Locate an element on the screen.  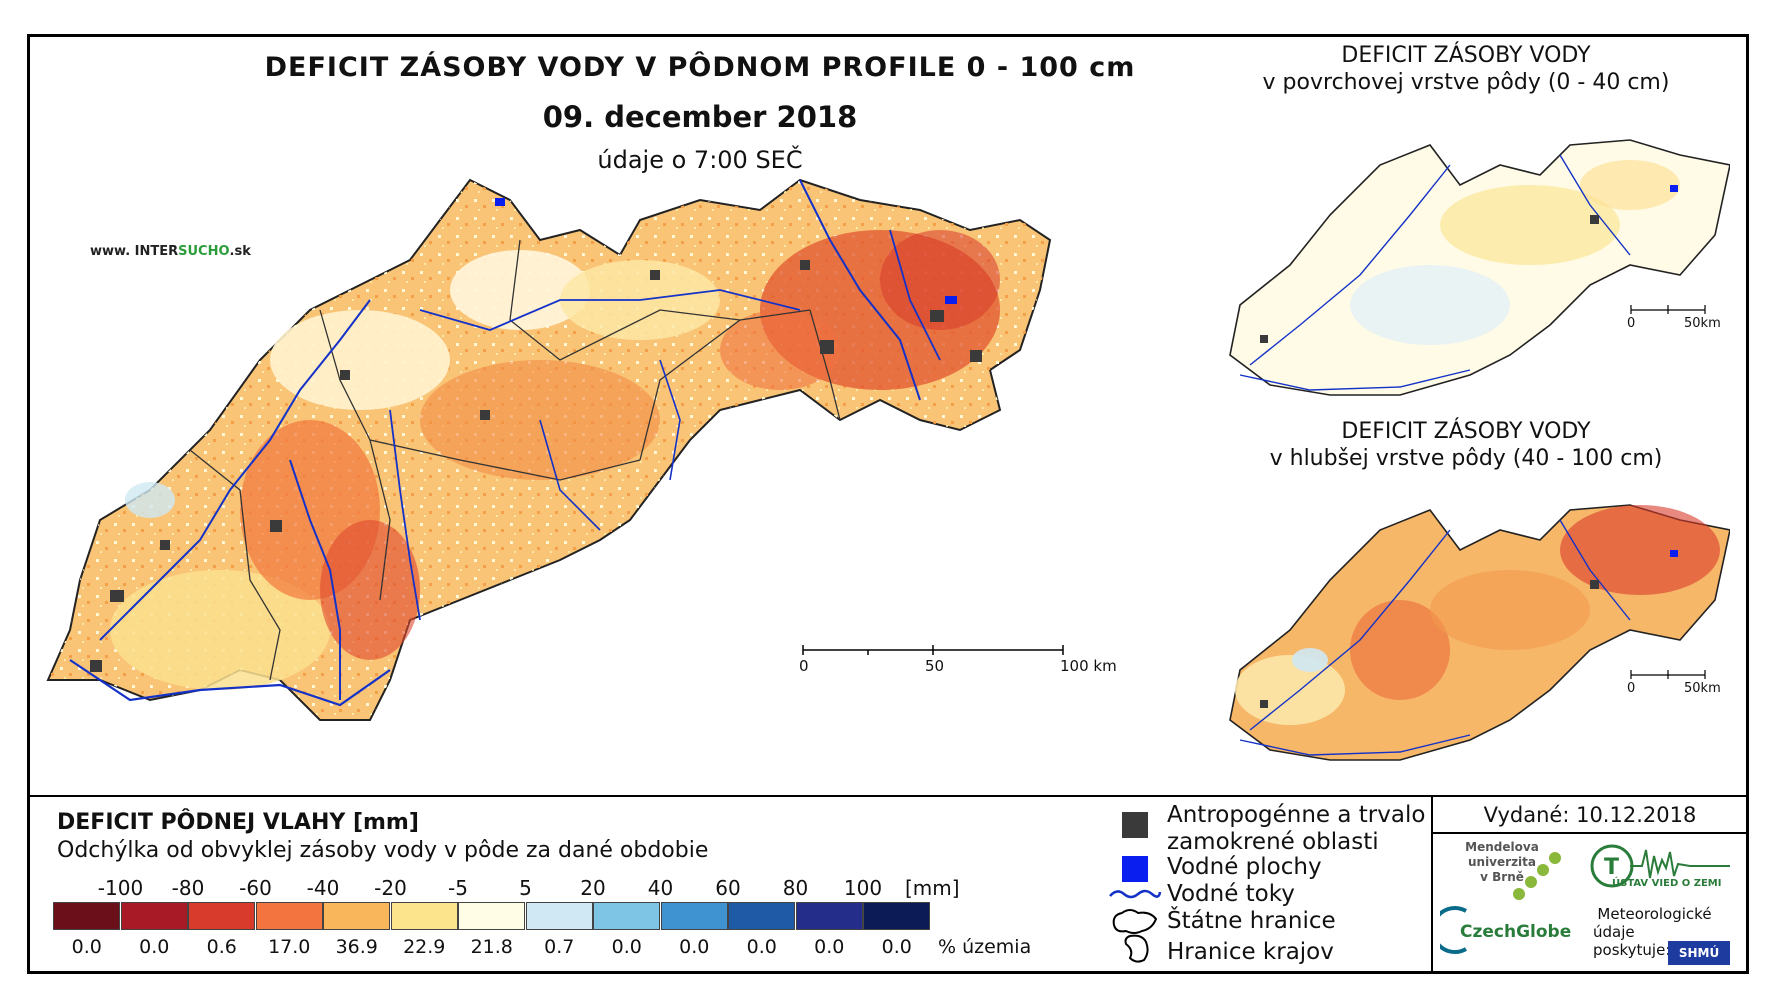
legend-unit: [mm] is located at coordinates (932, 888).